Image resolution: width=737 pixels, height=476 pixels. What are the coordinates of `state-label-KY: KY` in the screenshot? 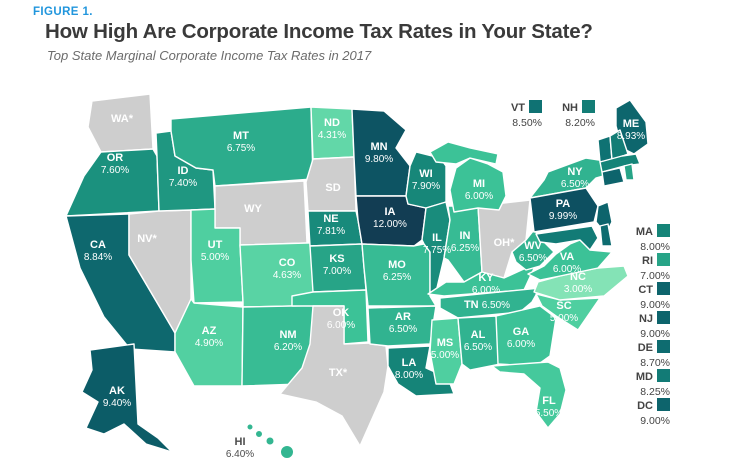 It's located at (486, 278).